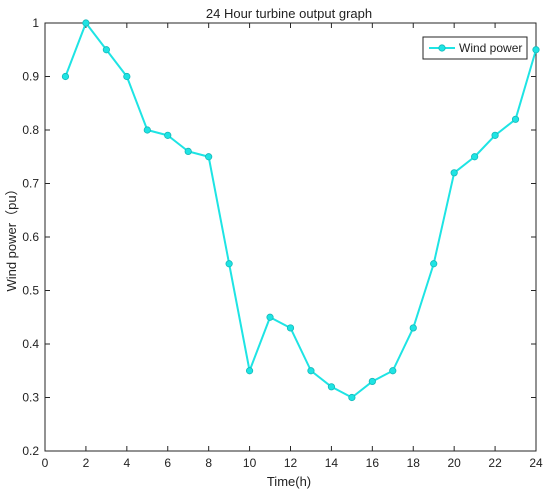 Image resolution: width=550 pixels, height=499 pixels. Describe the element at coordinates (86, 463) in the screenshot. I see `x-tick-label: 2` at that location.